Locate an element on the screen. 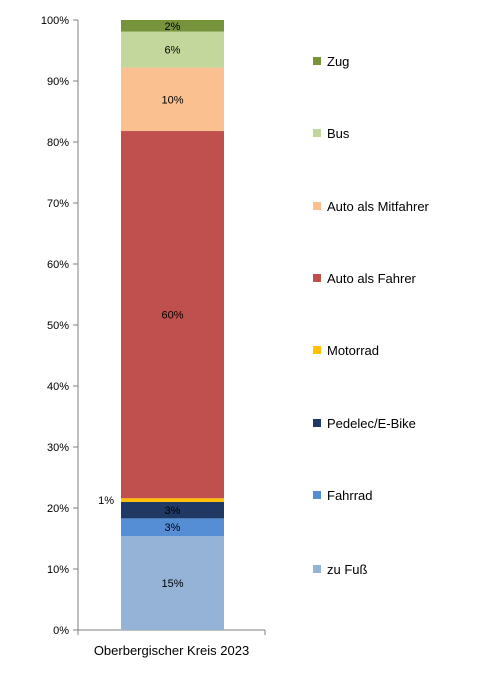 Image resolution: width=500 pixels, height=676 pixels. y-tick-label: 100% is located at coordinates (55, 21).